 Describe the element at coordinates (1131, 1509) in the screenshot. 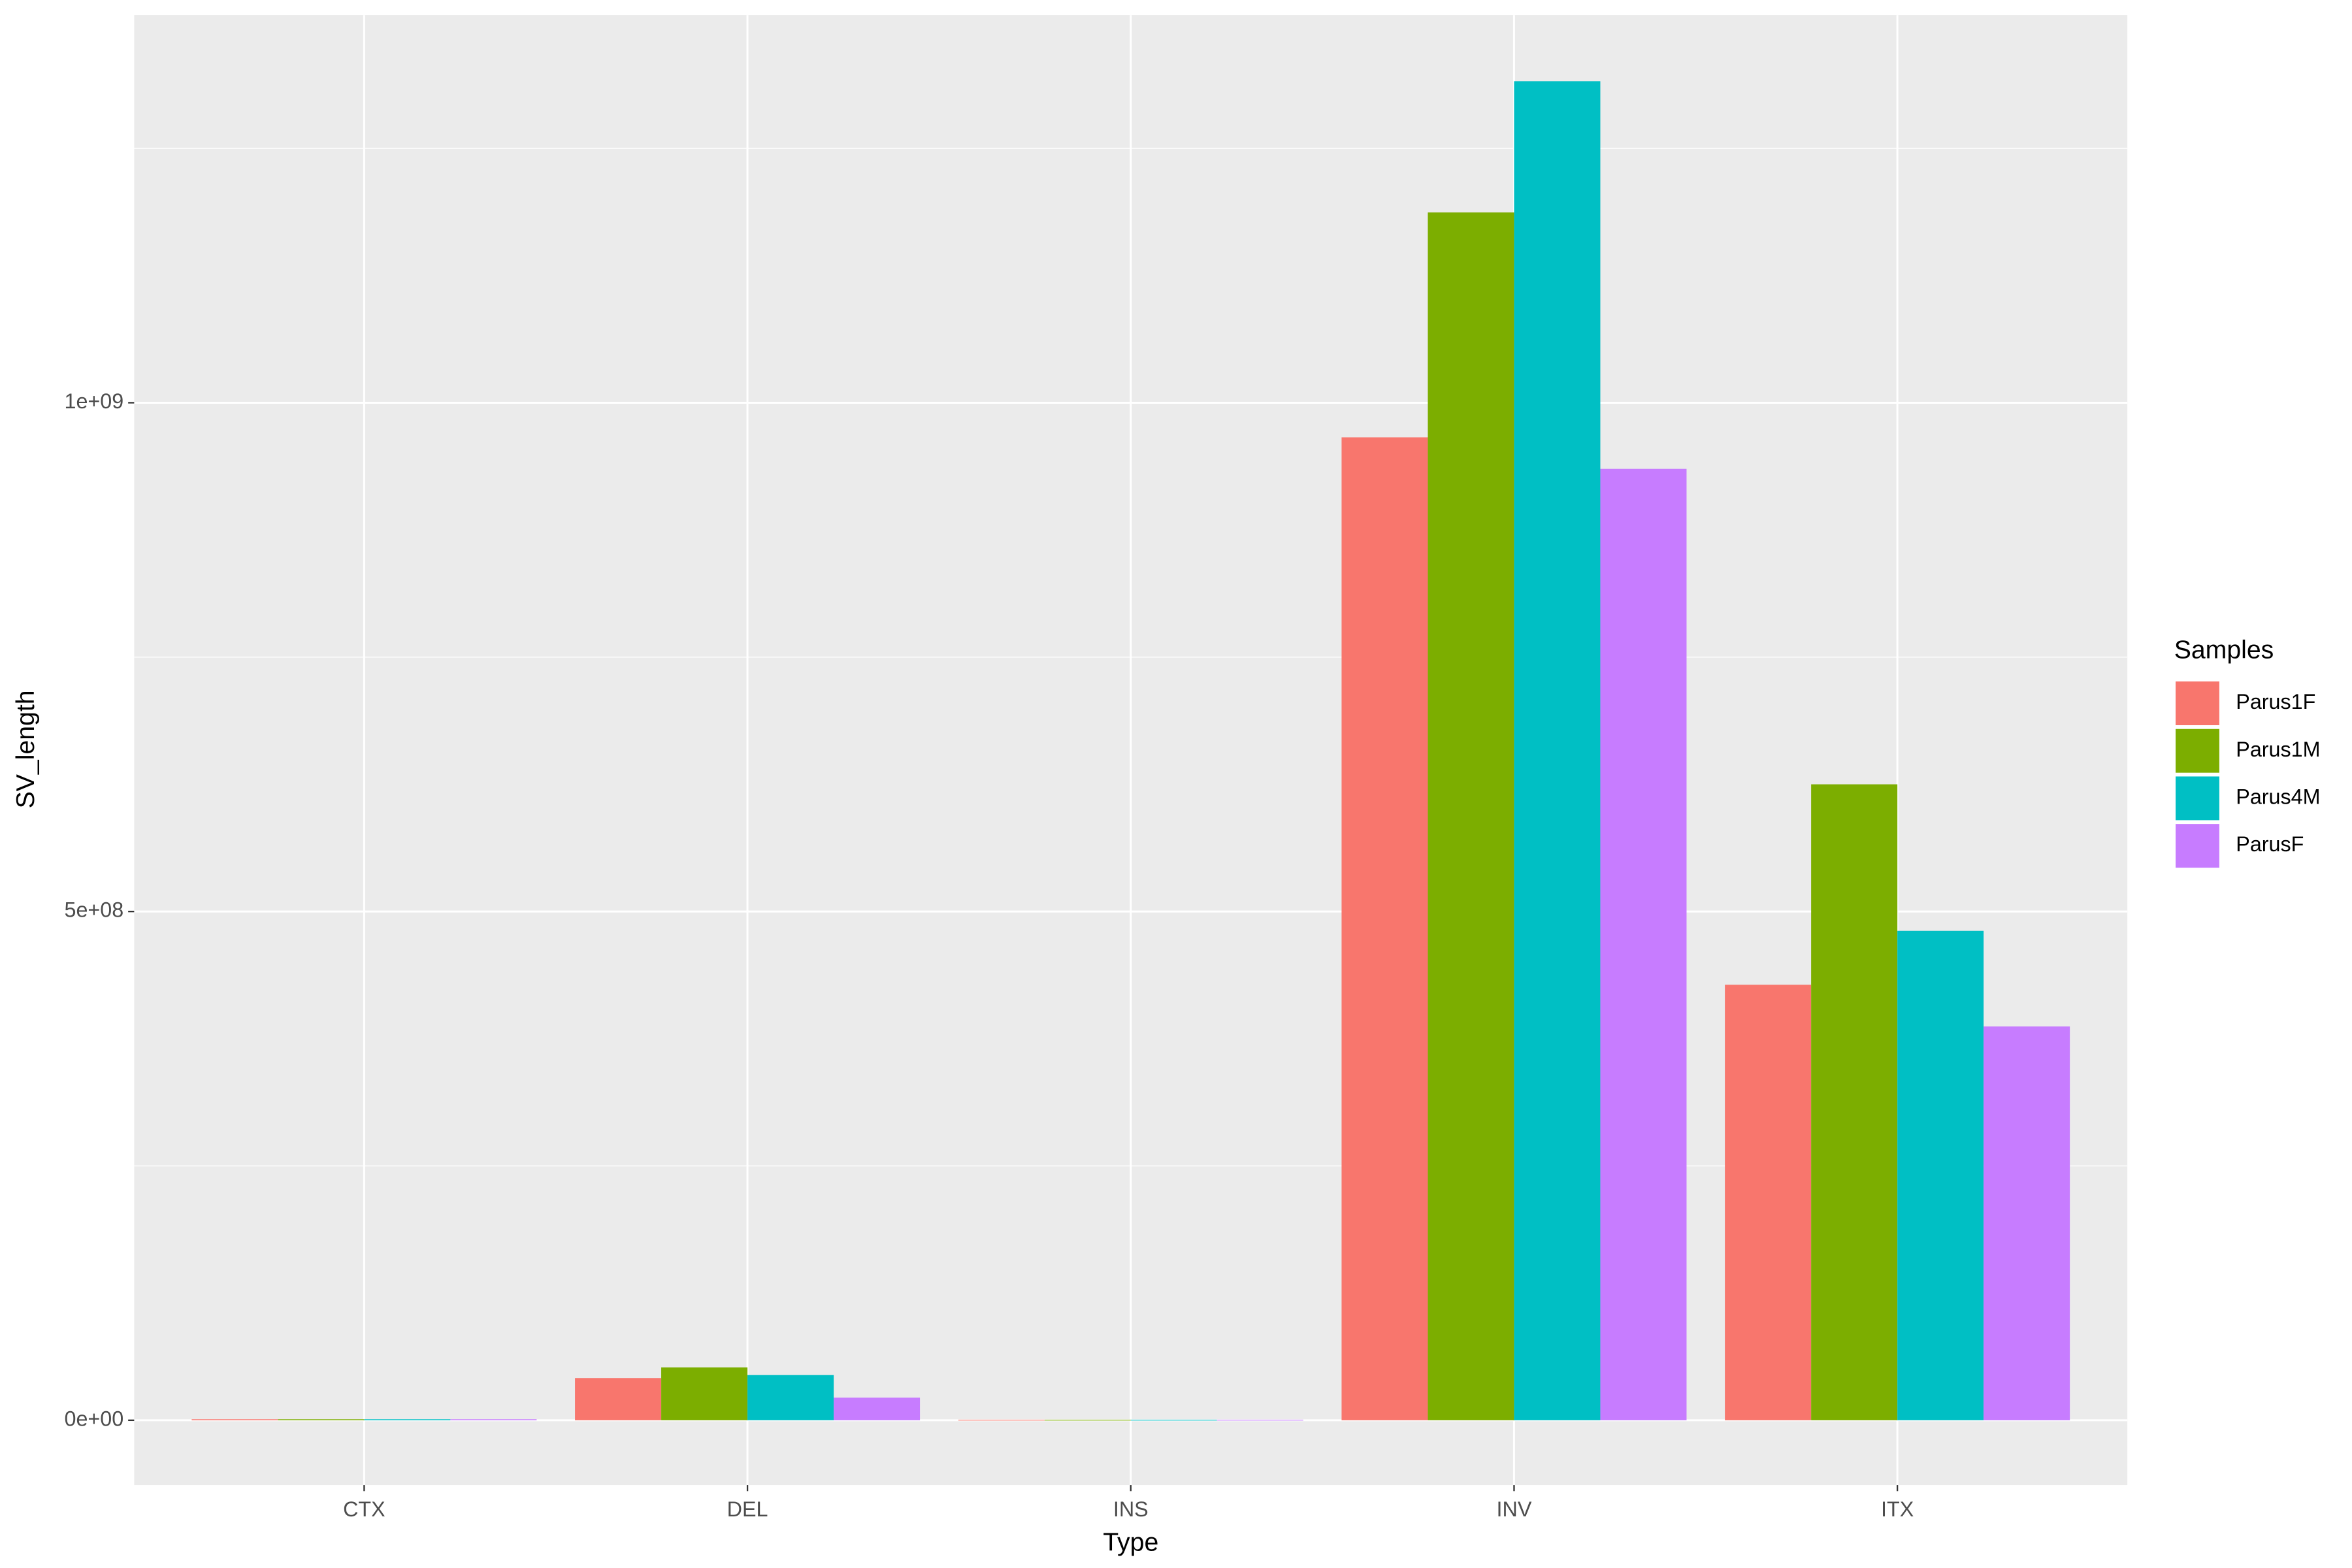

I see `x-tick-label: INS` at that location.